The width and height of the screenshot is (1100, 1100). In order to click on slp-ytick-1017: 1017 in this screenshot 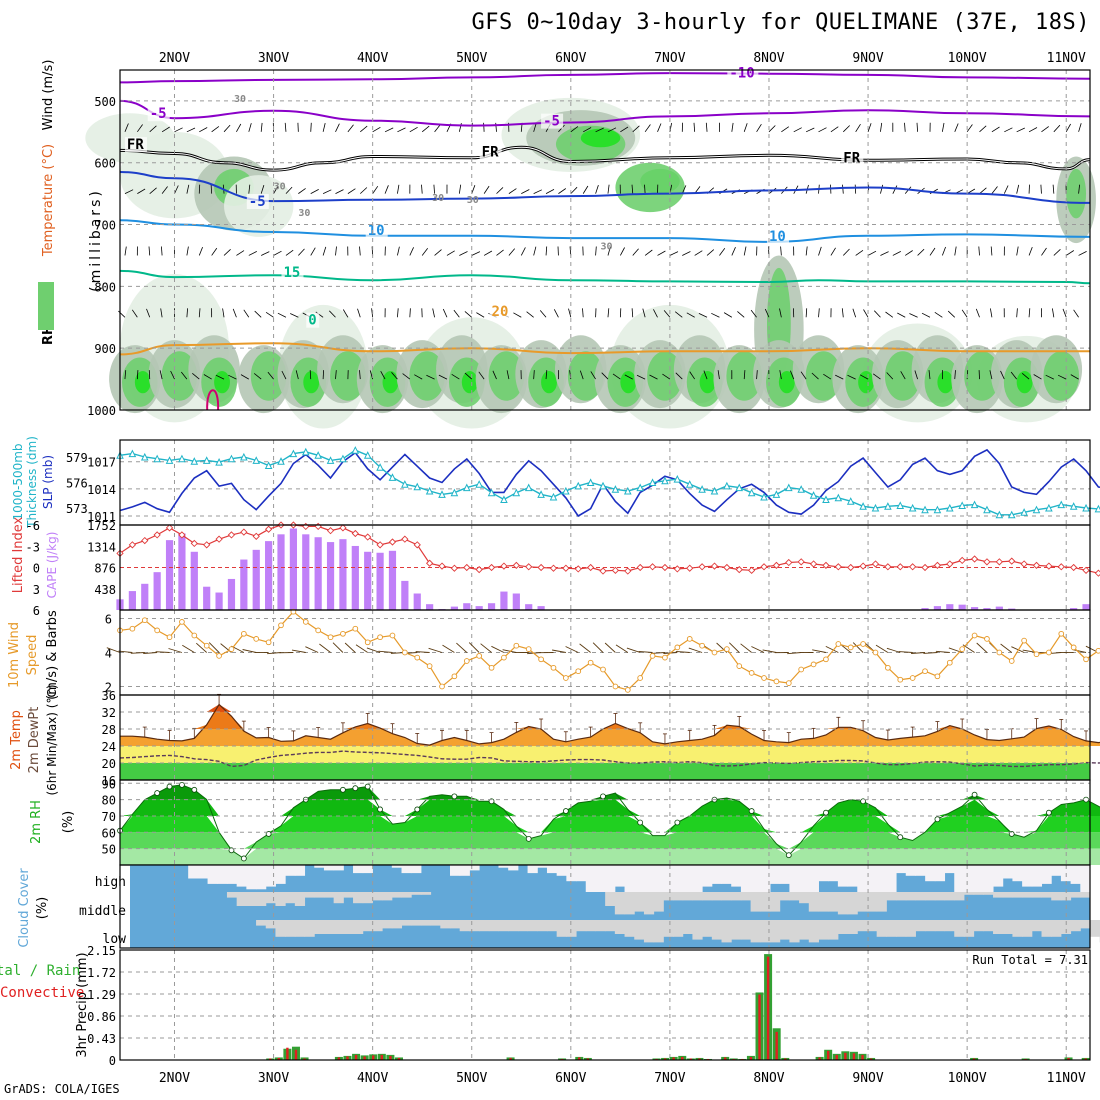, I will do `click(101, 463)`.